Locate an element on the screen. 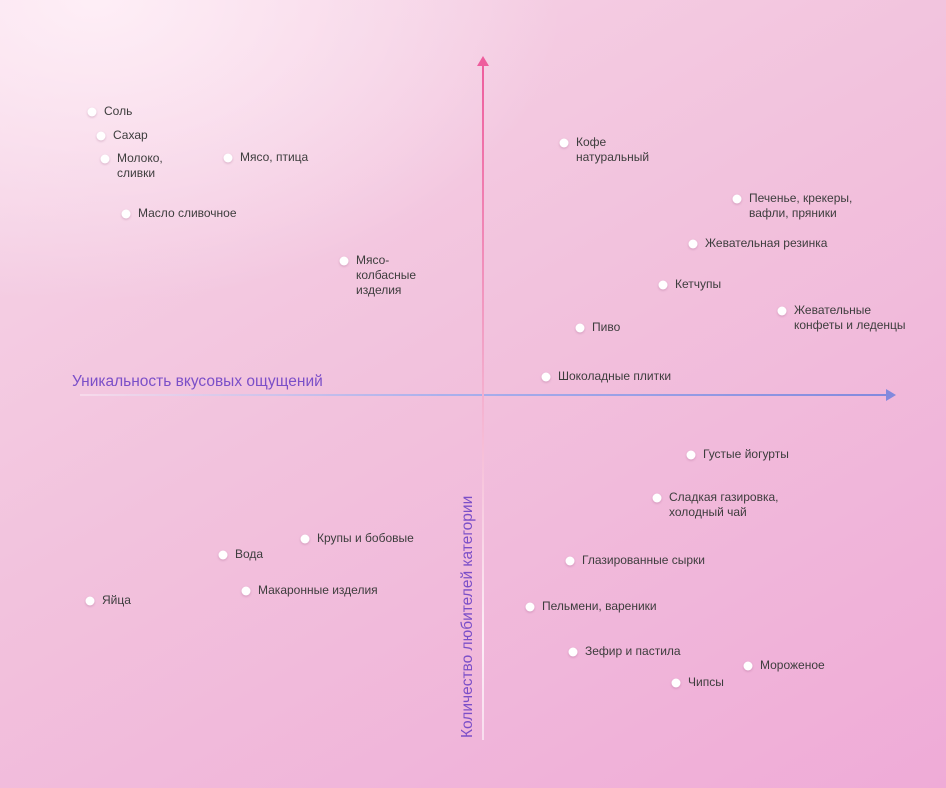  point-label: Сахар is located at coordinates (130, 135).